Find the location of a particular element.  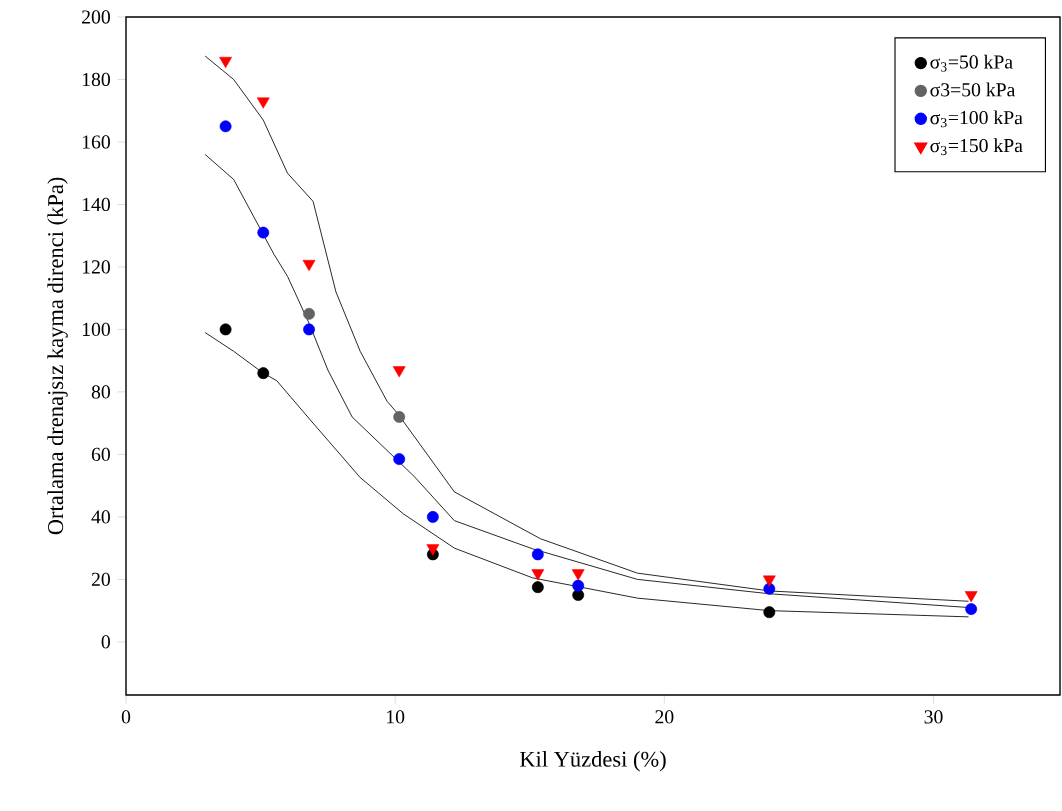

x-tick-label: 20 is located at coordinates (664, 717).